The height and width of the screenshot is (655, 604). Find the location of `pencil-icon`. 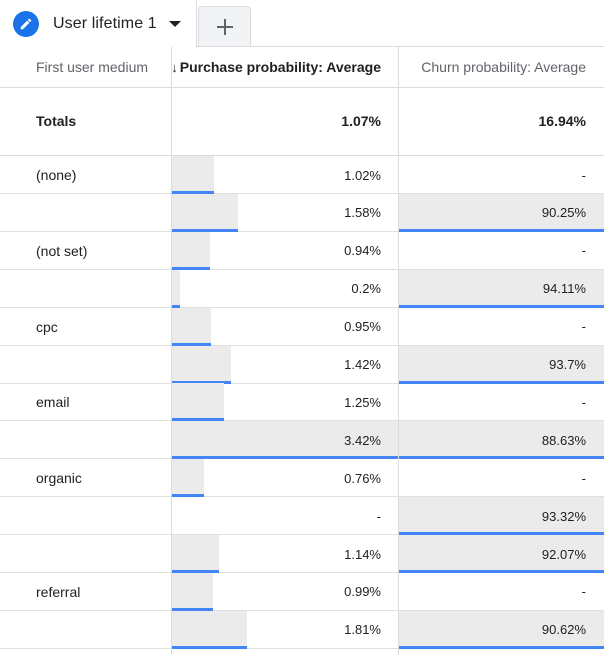

pencil-icon is located at coordinates (26, 24).